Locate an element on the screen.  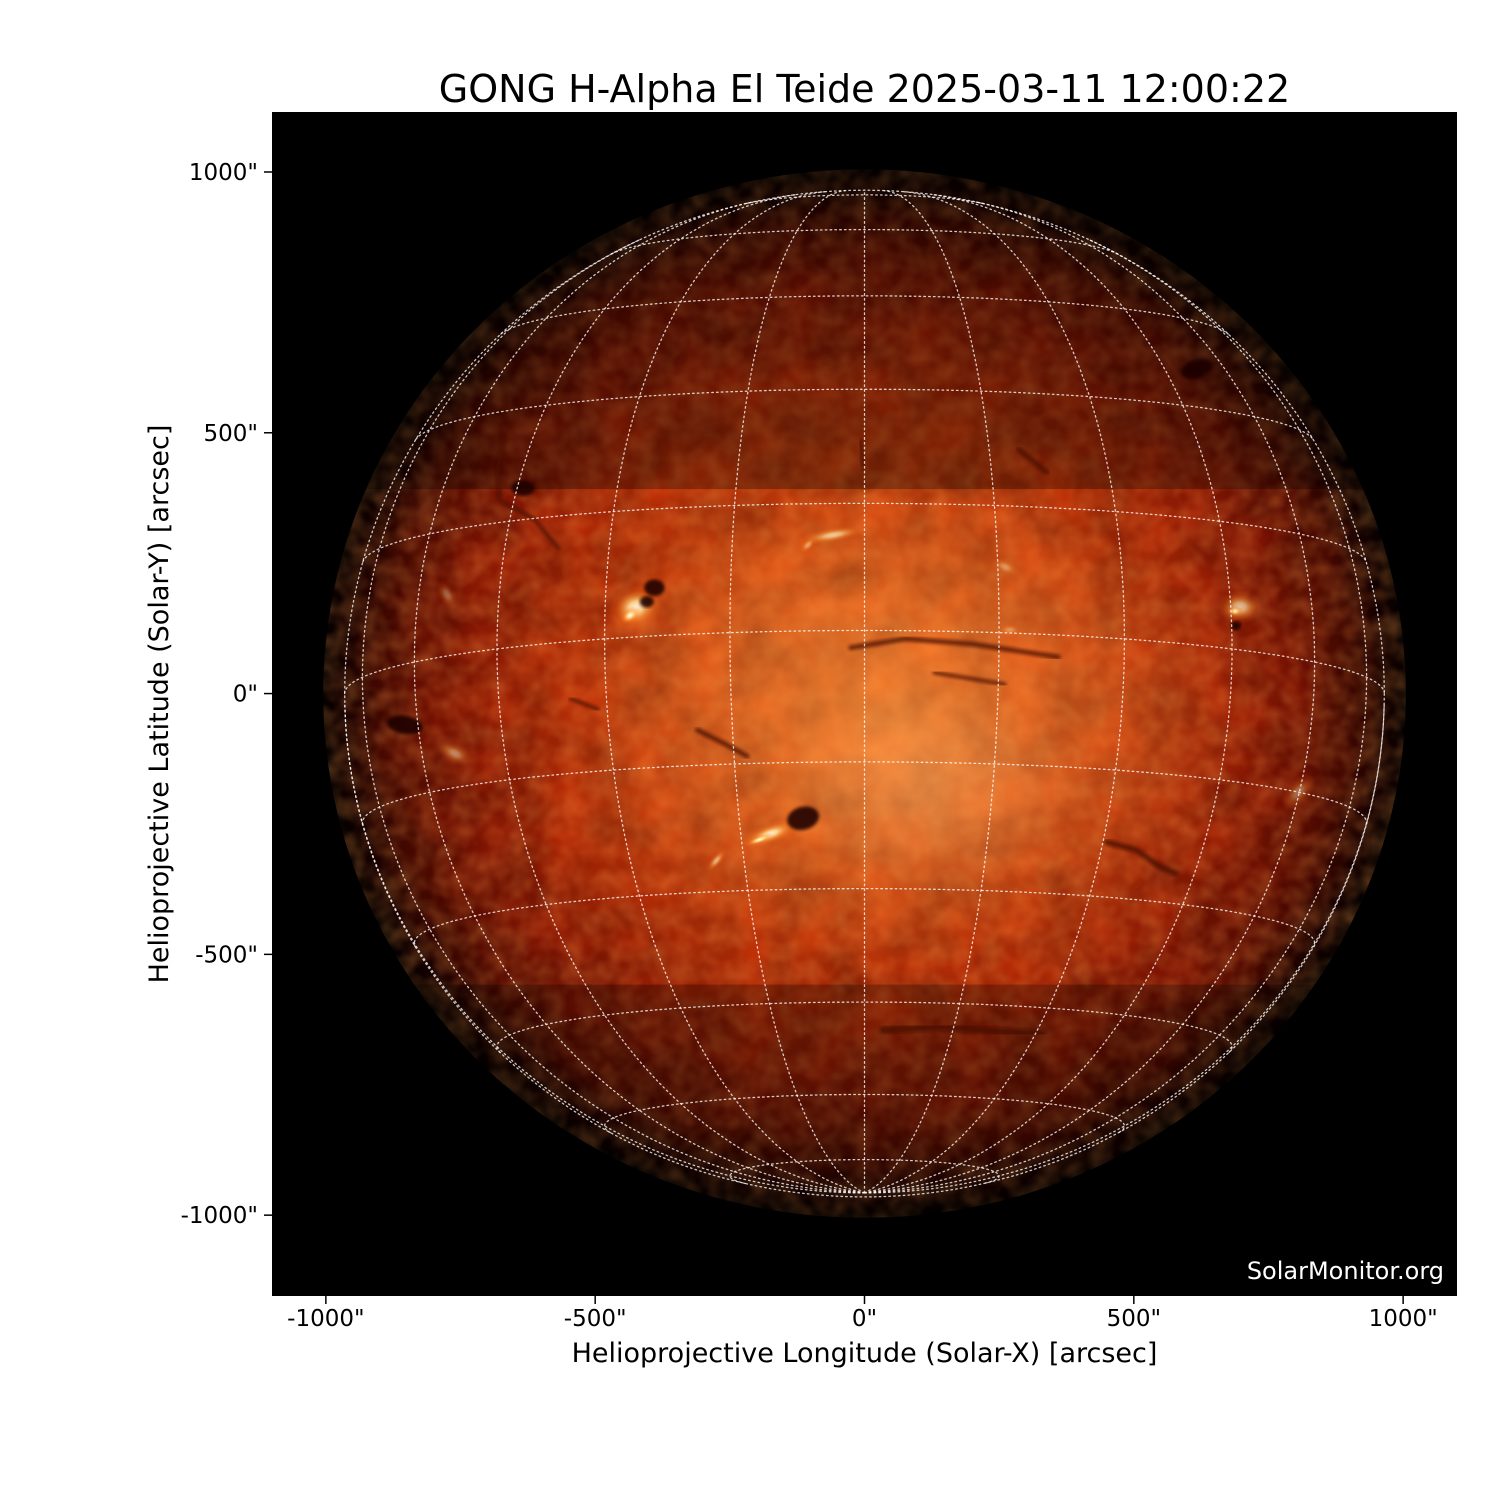
x-tick-label: -500" is located at coordinates (595, 1319).